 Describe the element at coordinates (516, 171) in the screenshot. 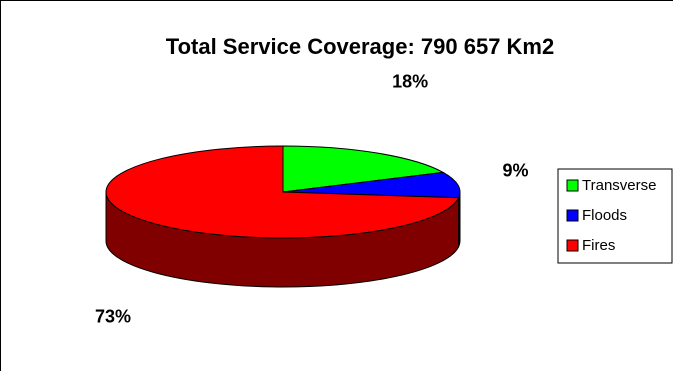

I see `data-label-floods: 9%` at that location.